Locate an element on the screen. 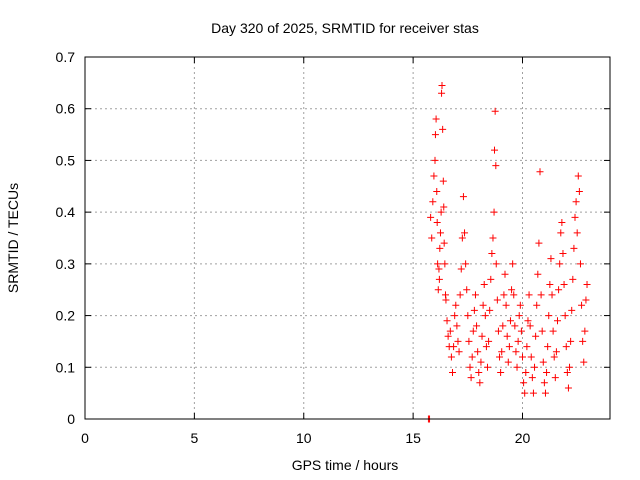 This screenshot has width=640, height=480. y-tick-label: 0.5 is located at coordinates (66, 160).